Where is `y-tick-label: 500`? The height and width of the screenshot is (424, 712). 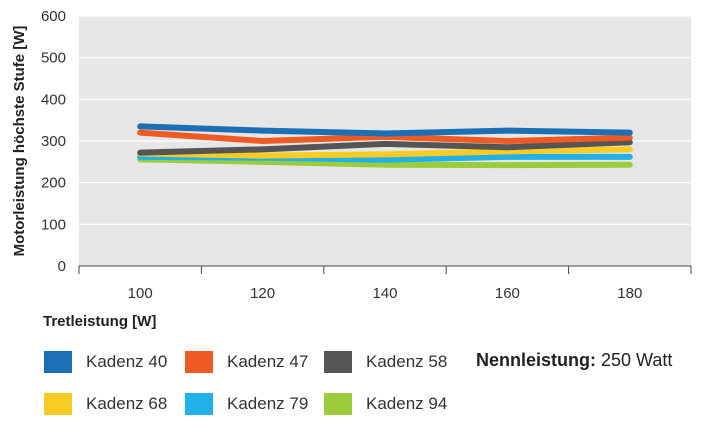
y-tick-label: 500 is located at coordinates (53, 58).